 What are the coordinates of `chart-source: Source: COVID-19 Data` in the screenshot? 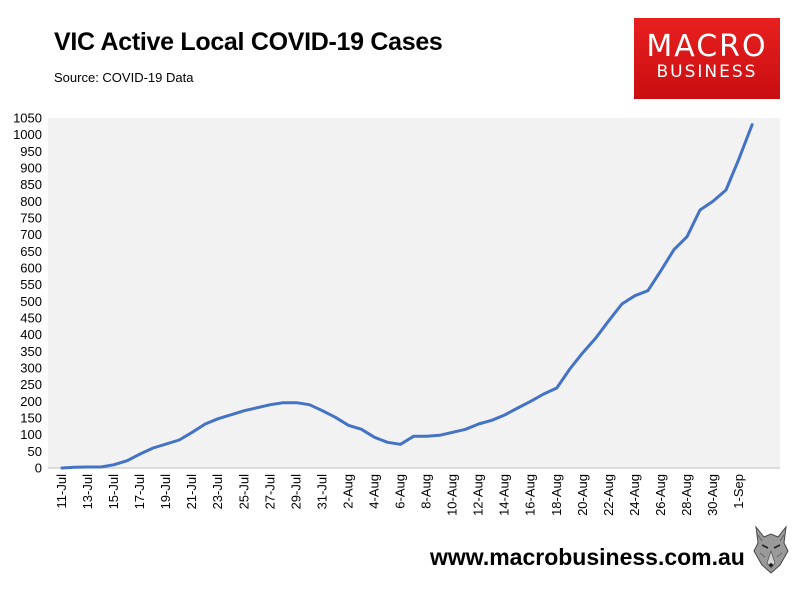 It's located at (124, 77).